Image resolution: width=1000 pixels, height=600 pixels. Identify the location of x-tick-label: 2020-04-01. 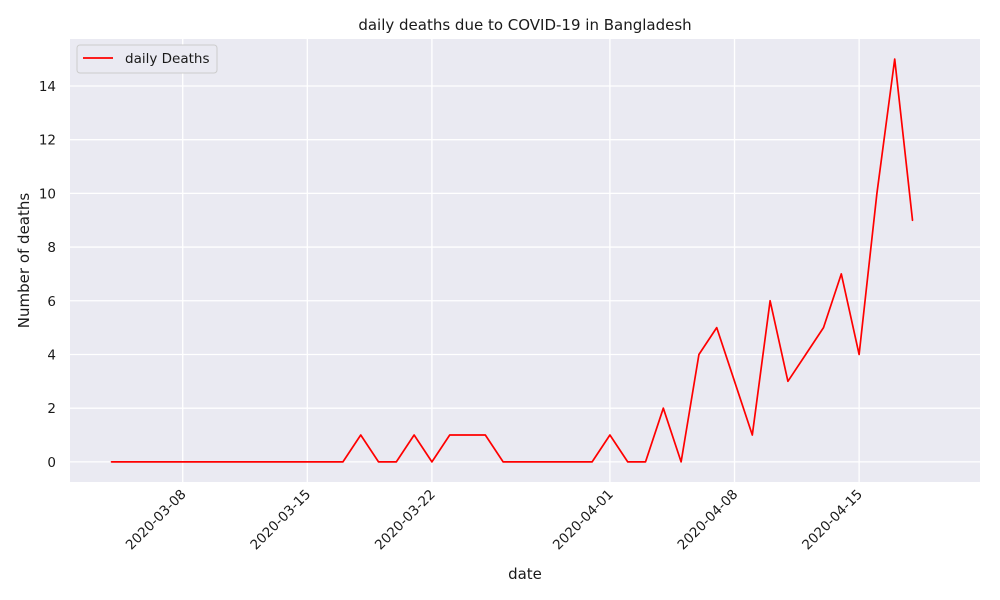
(583, 520).